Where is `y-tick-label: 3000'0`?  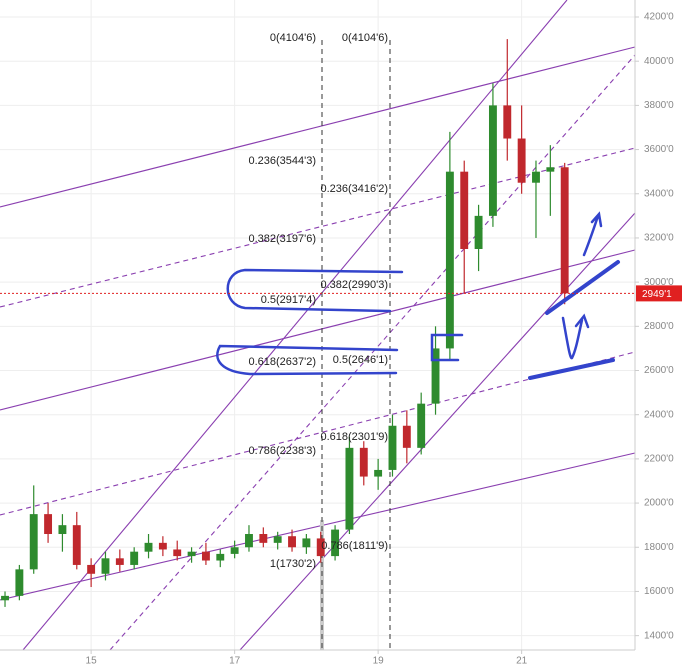
y-tick-label: 3000'0 is located at coordinates (659, 282).